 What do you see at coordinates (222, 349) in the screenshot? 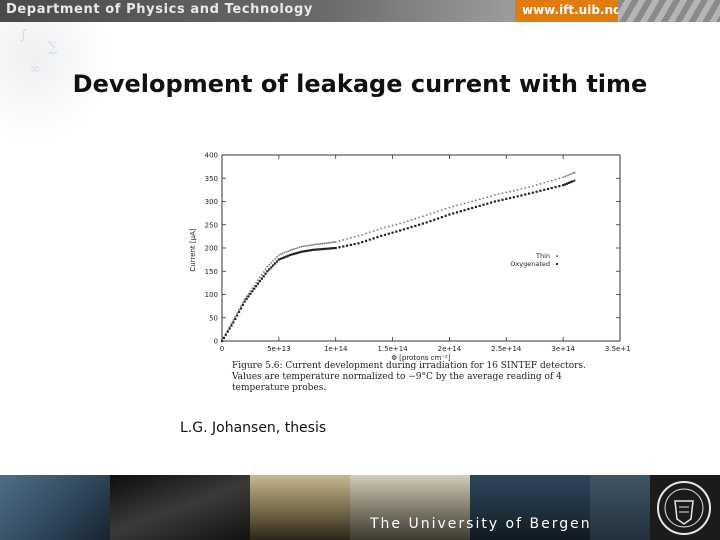
I see `x-tick-label: 0` at bounding box center [222, 349].